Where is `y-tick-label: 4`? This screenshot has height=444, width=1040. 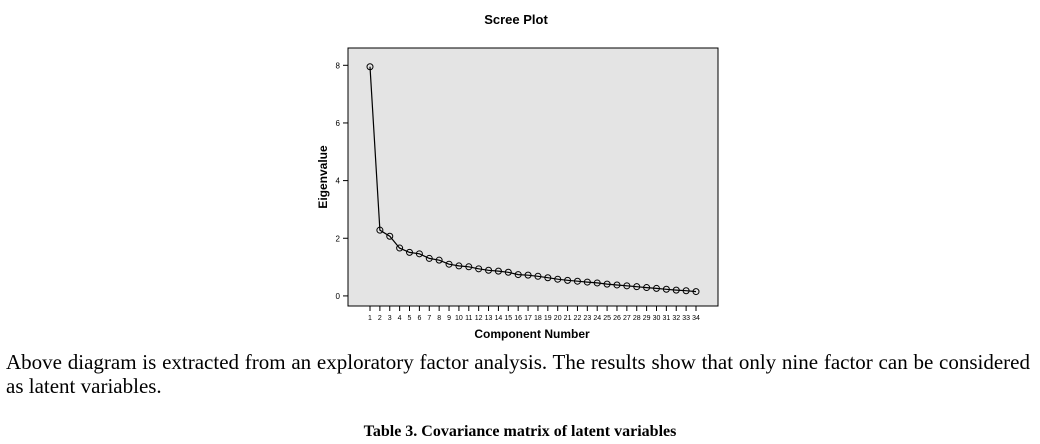
y-tick-label: 4 is located at coordinates (338, 181).